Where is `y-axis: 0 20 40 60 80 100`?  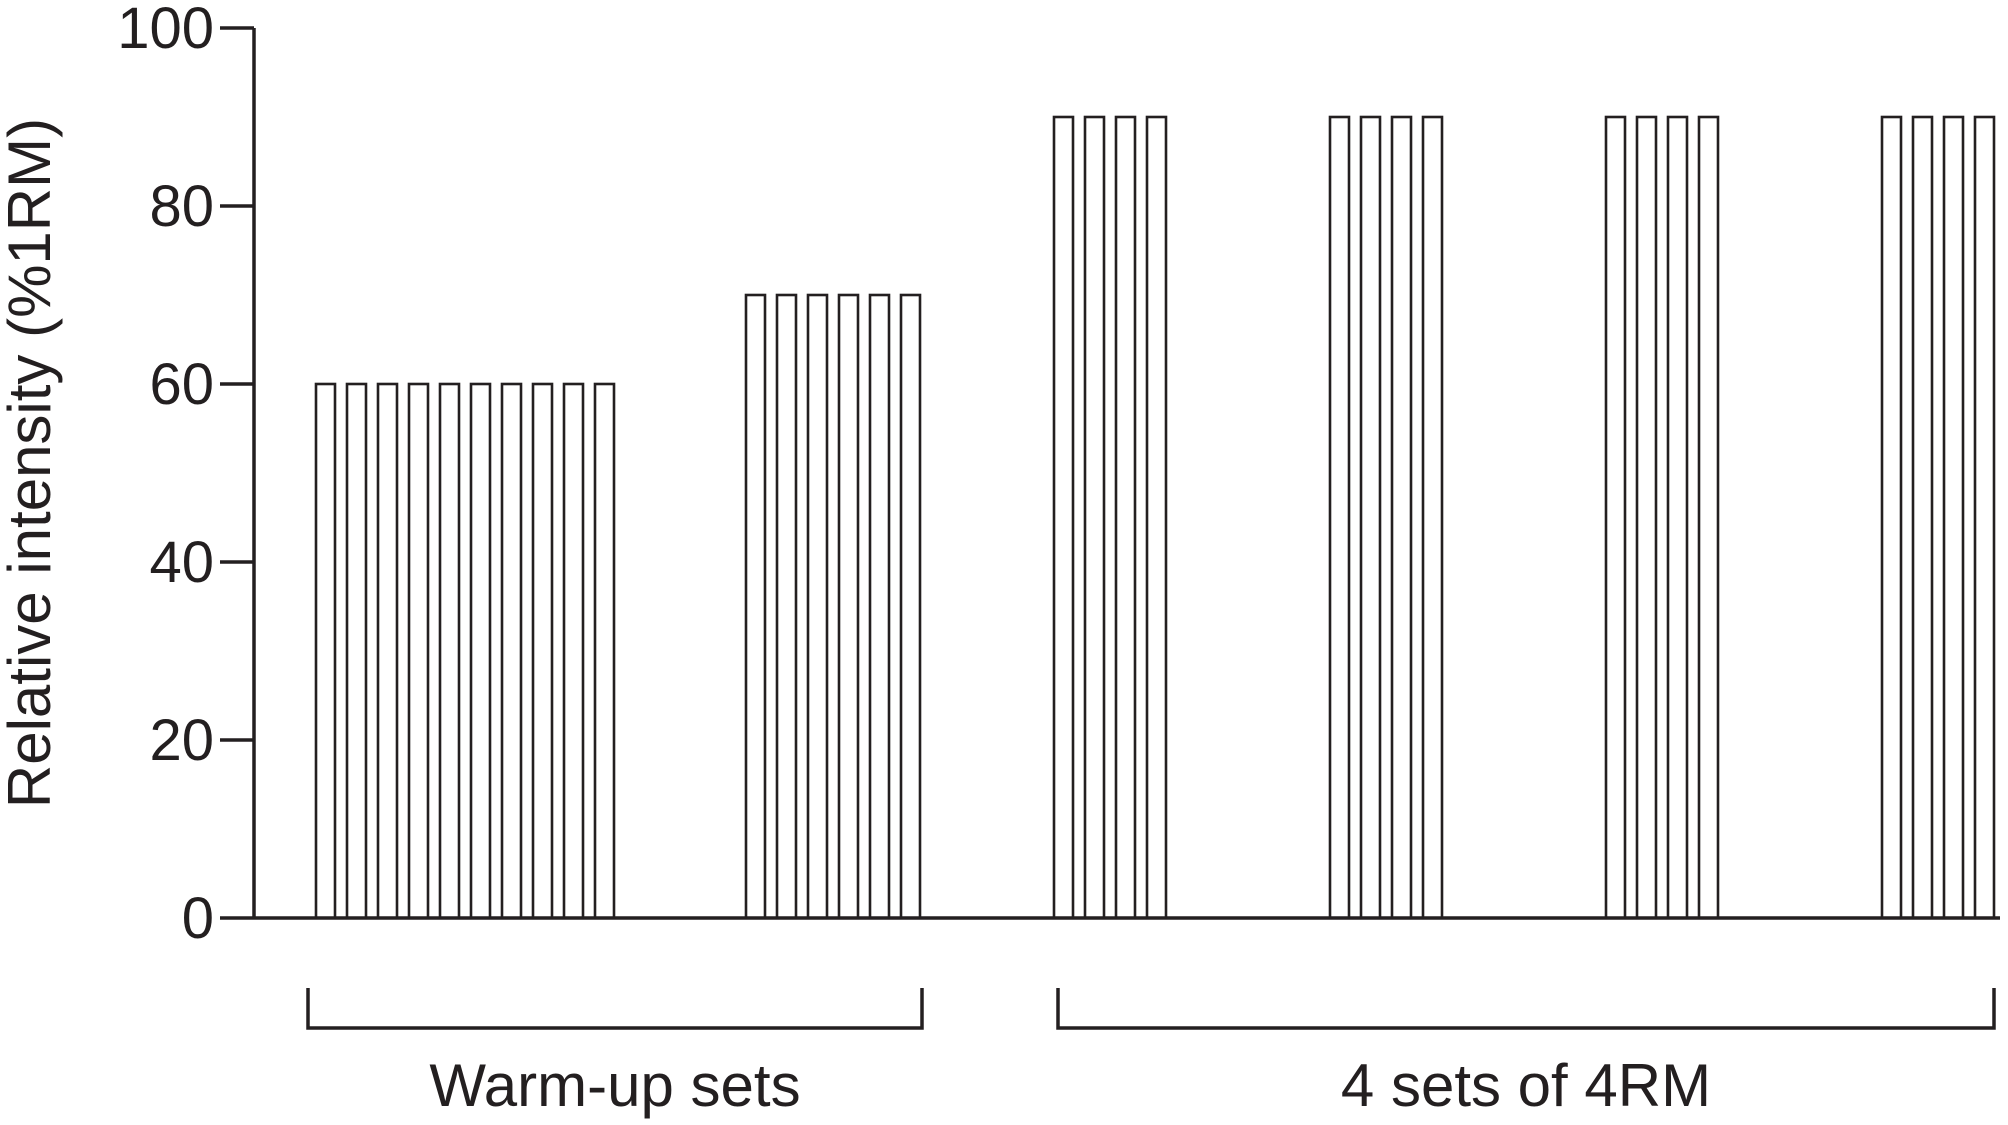 y-axis: 0 20 40 60 80 100 is located at coordinates (186, 475).